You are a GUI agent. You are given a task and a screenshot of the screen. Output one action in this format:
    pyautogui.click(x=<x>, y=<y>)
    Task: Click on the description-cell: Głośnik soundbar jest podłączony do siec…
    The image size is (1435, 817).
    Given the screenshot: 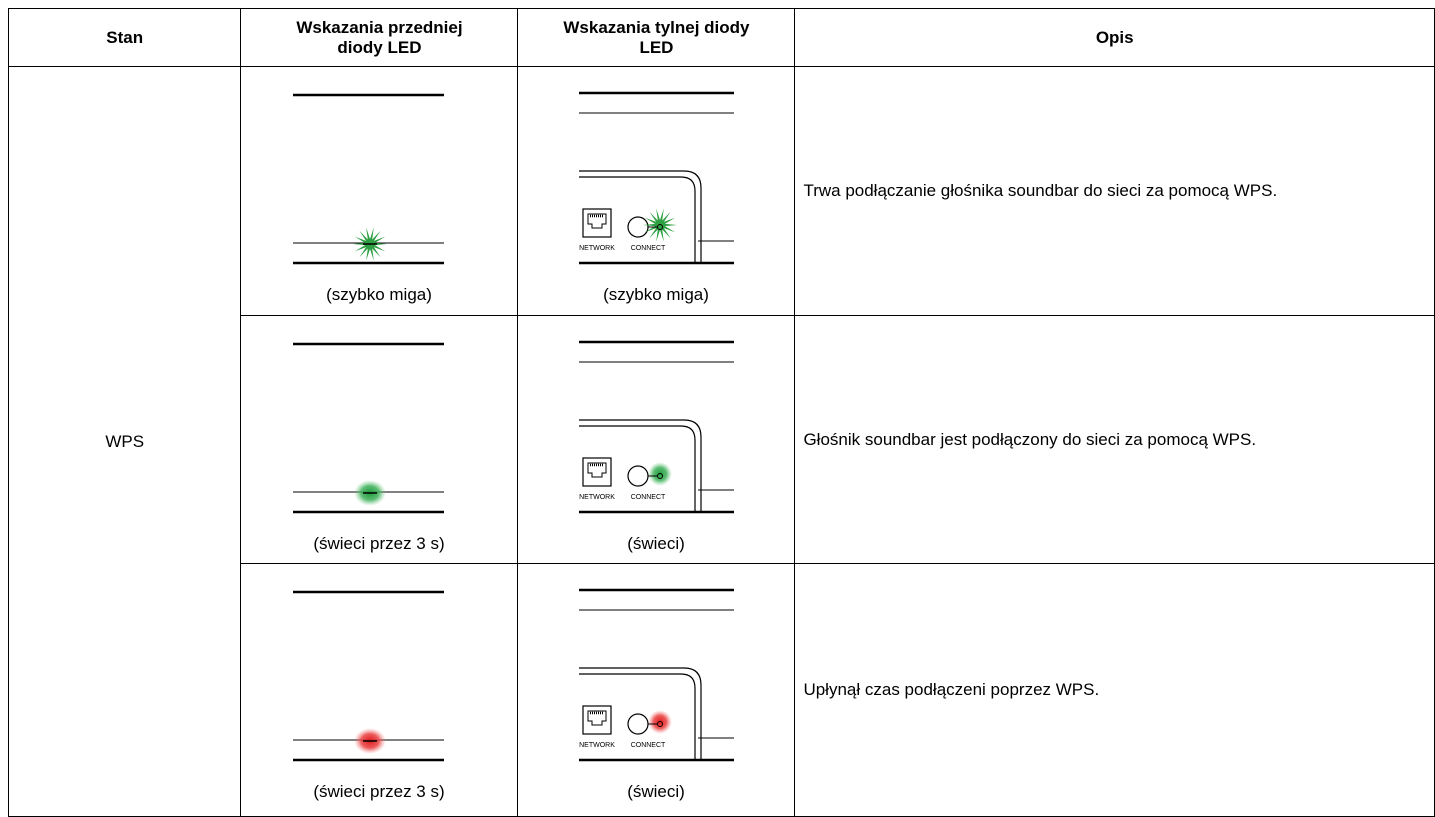 What is the action you would take?
    pyautogui.click(x=1114, y=439)
    